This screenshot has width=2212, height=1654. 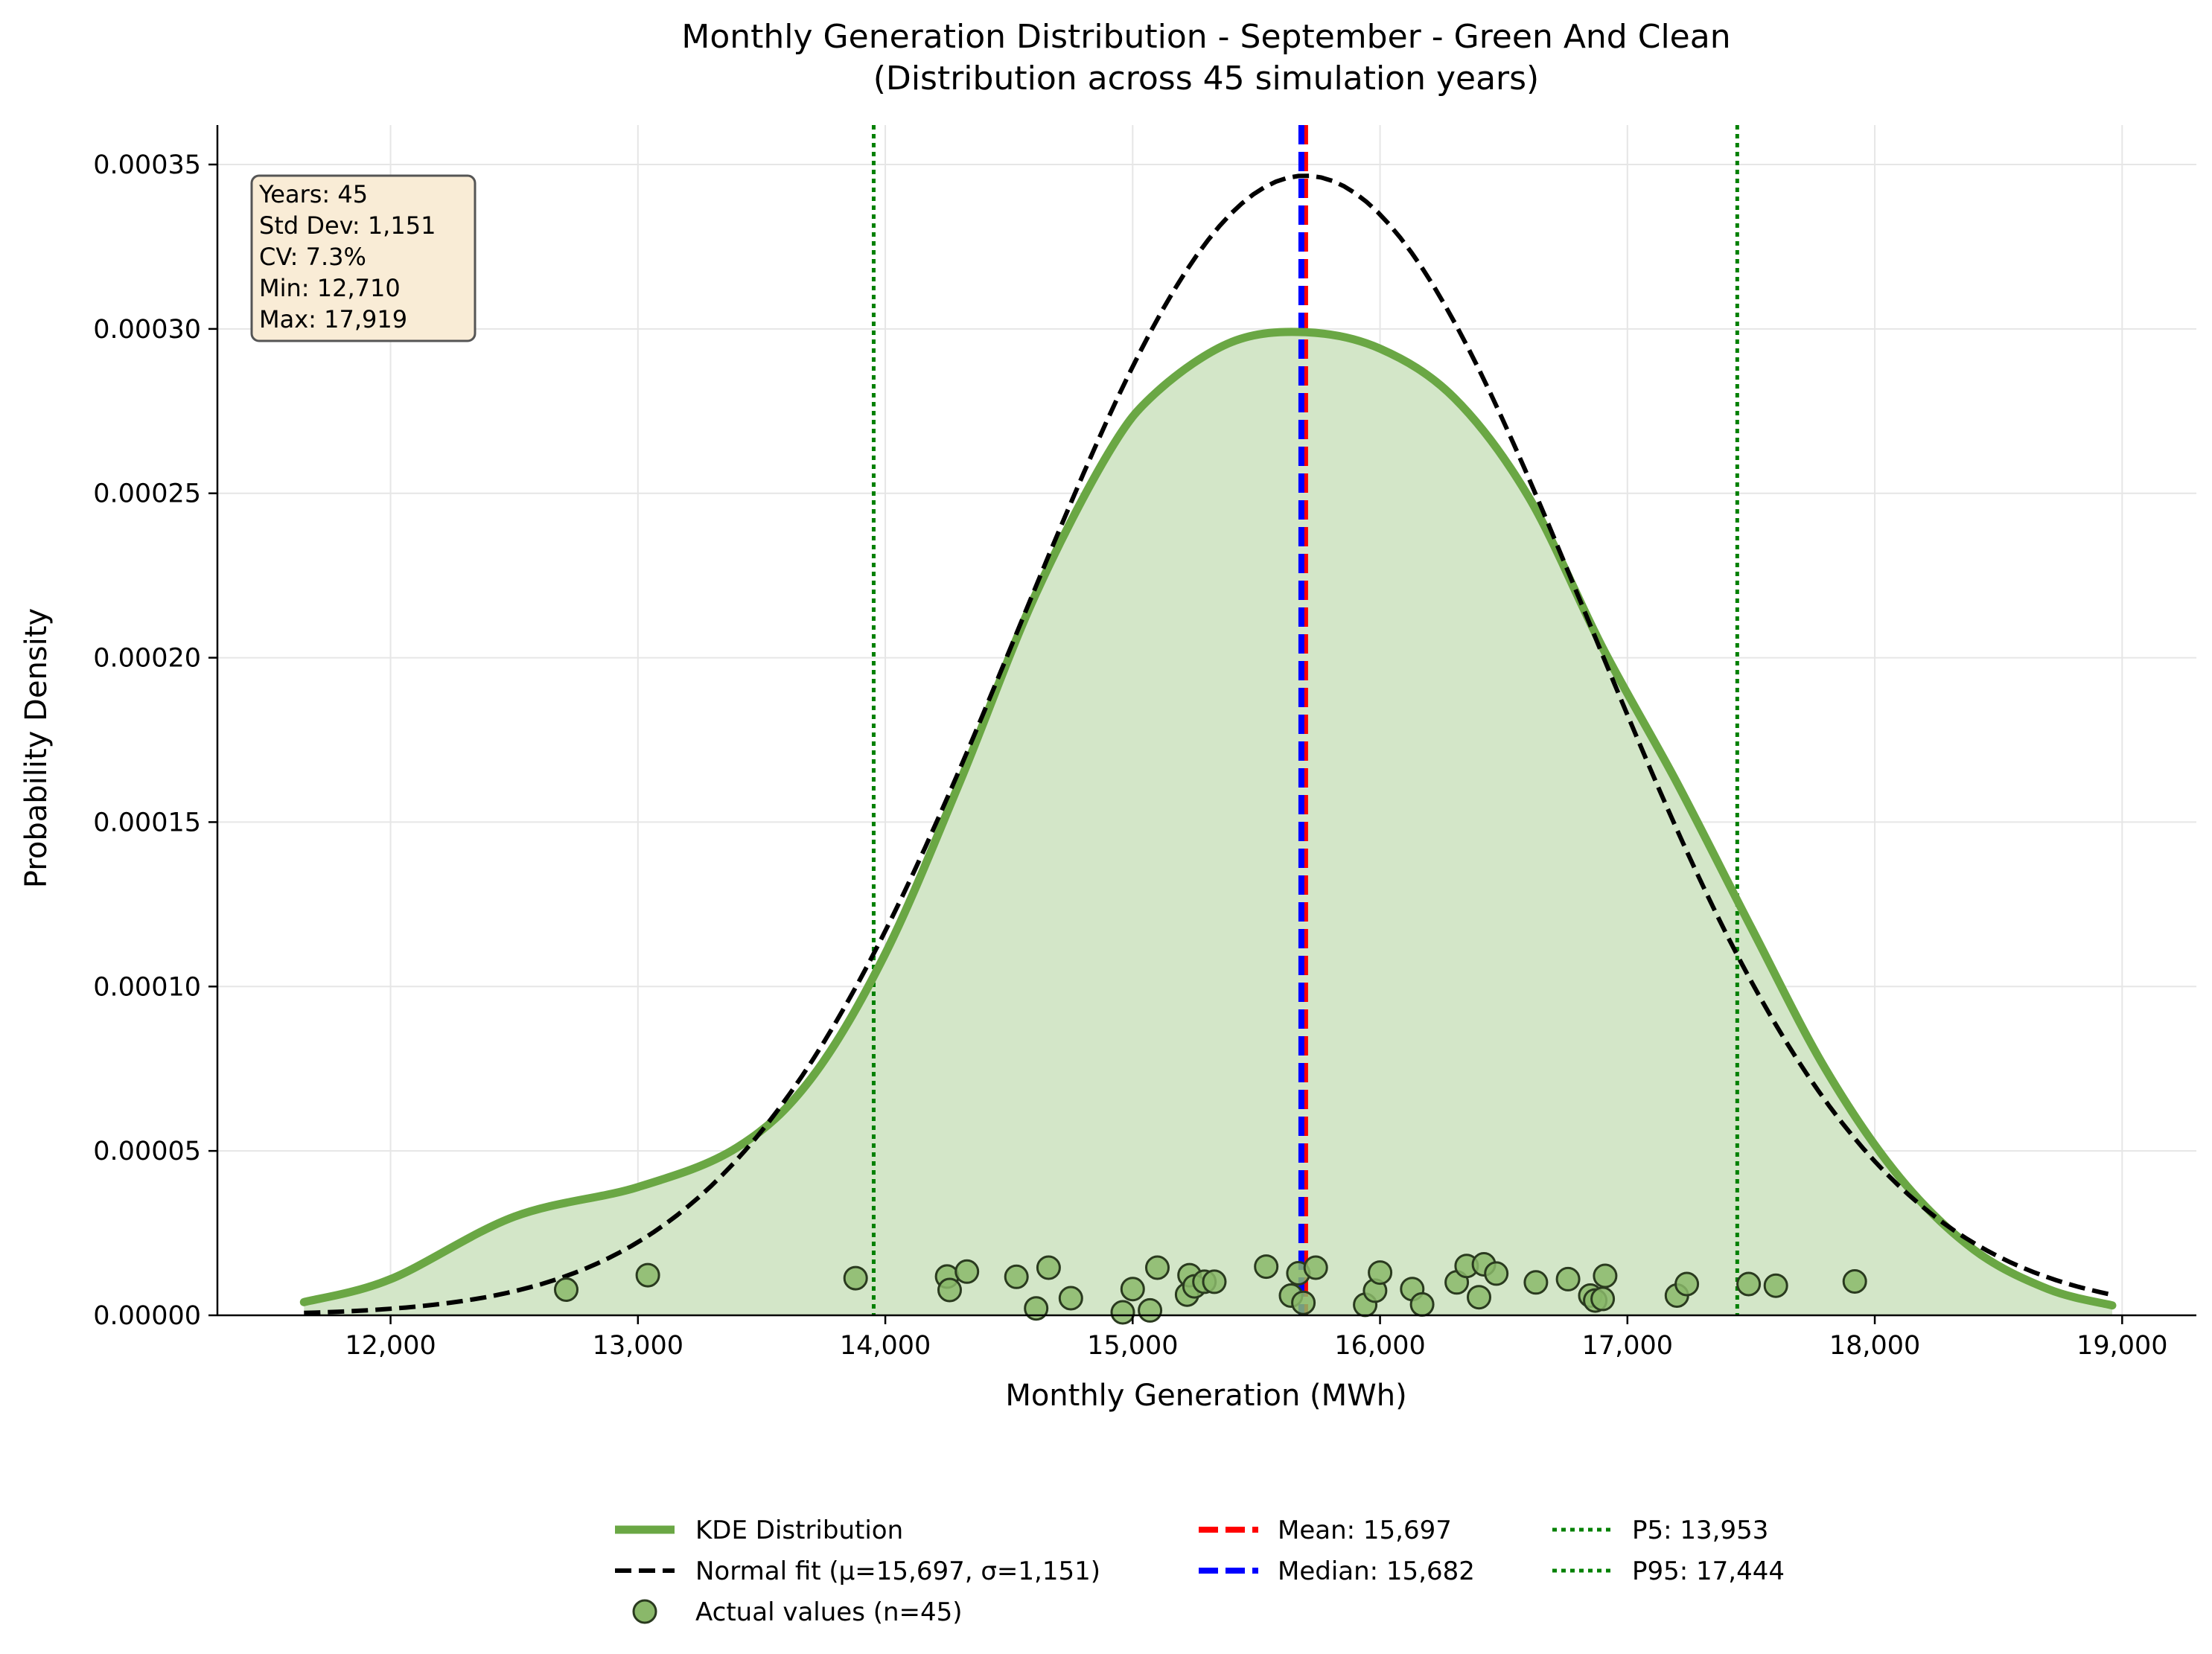 I want to click on legend-p5-label: P5: 13,953, so click(x=1700, y=1530).